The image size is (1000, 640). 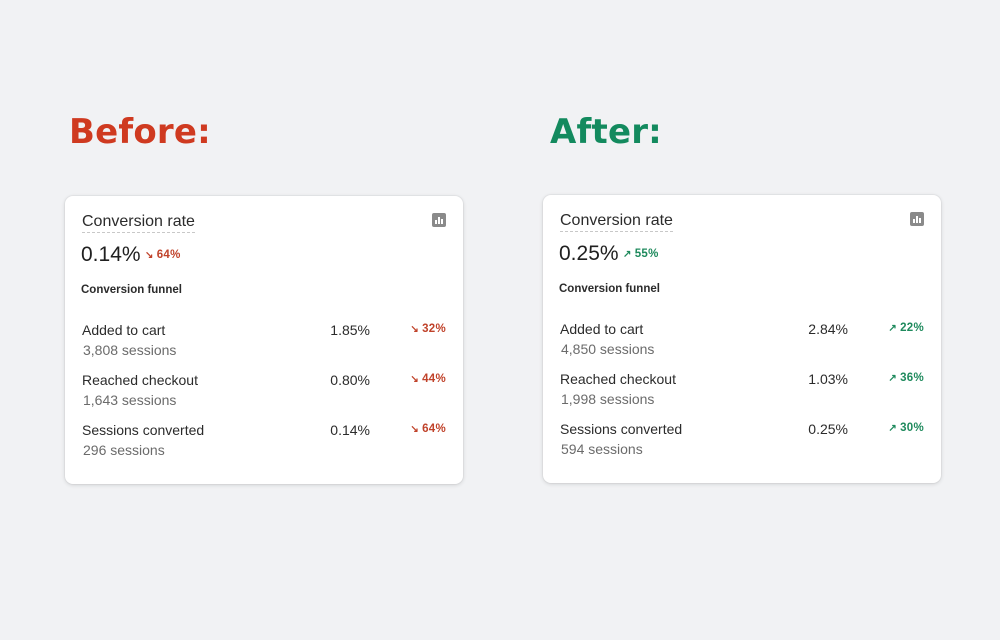 I want to click on funnel-row: Added to cart 3,808 sessions 1.85% ↘ 32%, so click(x=264, y=344).